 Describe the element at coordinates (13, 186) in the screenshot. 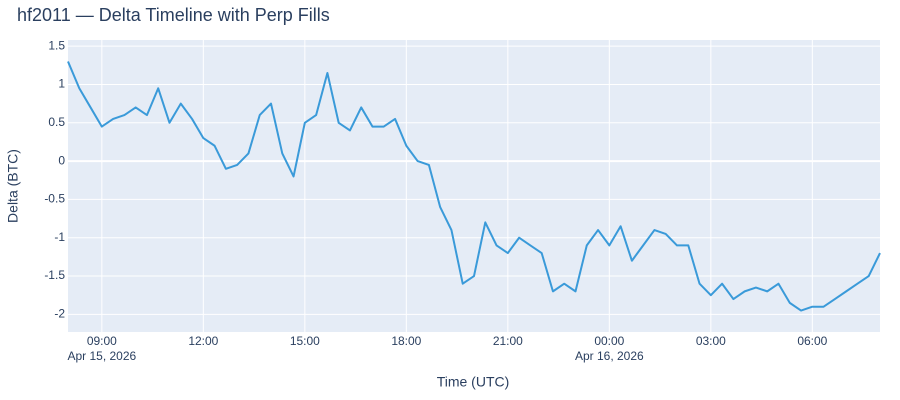

I see `y-axis-title: Delta (BTC)` at that location.